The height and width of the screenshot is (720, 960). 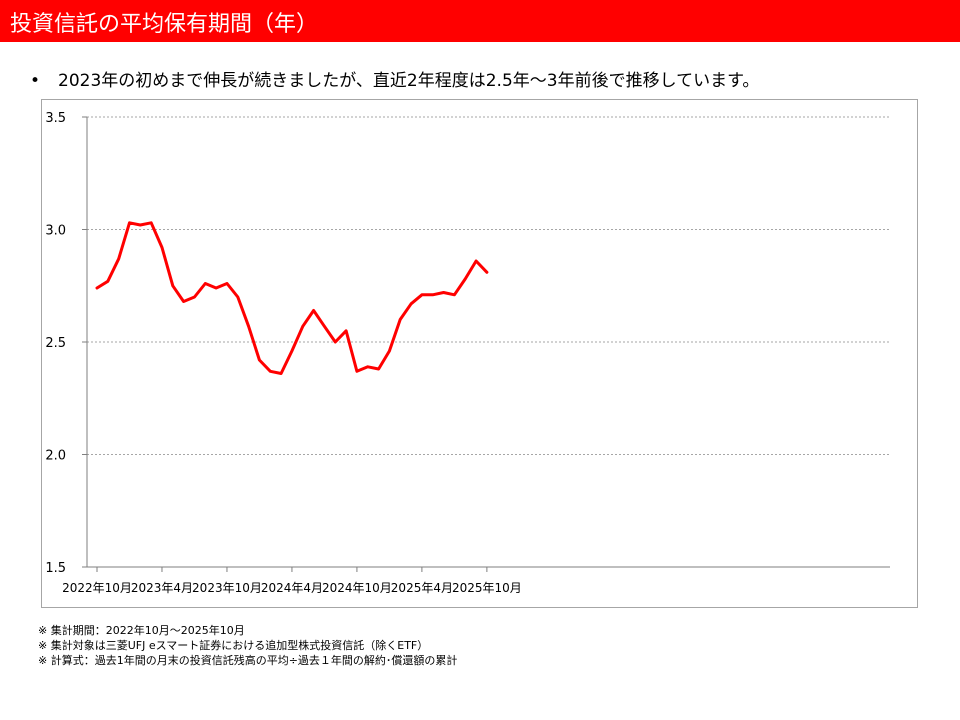 What do you see at coordinates (162, 588) in the screenshot?
I see `x-tick-label: 2023年4月` at bounding box center [162, 588].